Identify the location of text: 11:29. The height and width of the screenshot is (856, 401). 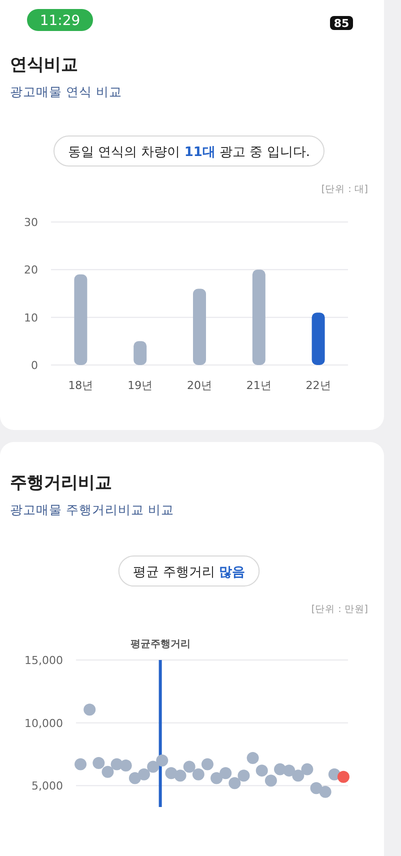
(60, 21).